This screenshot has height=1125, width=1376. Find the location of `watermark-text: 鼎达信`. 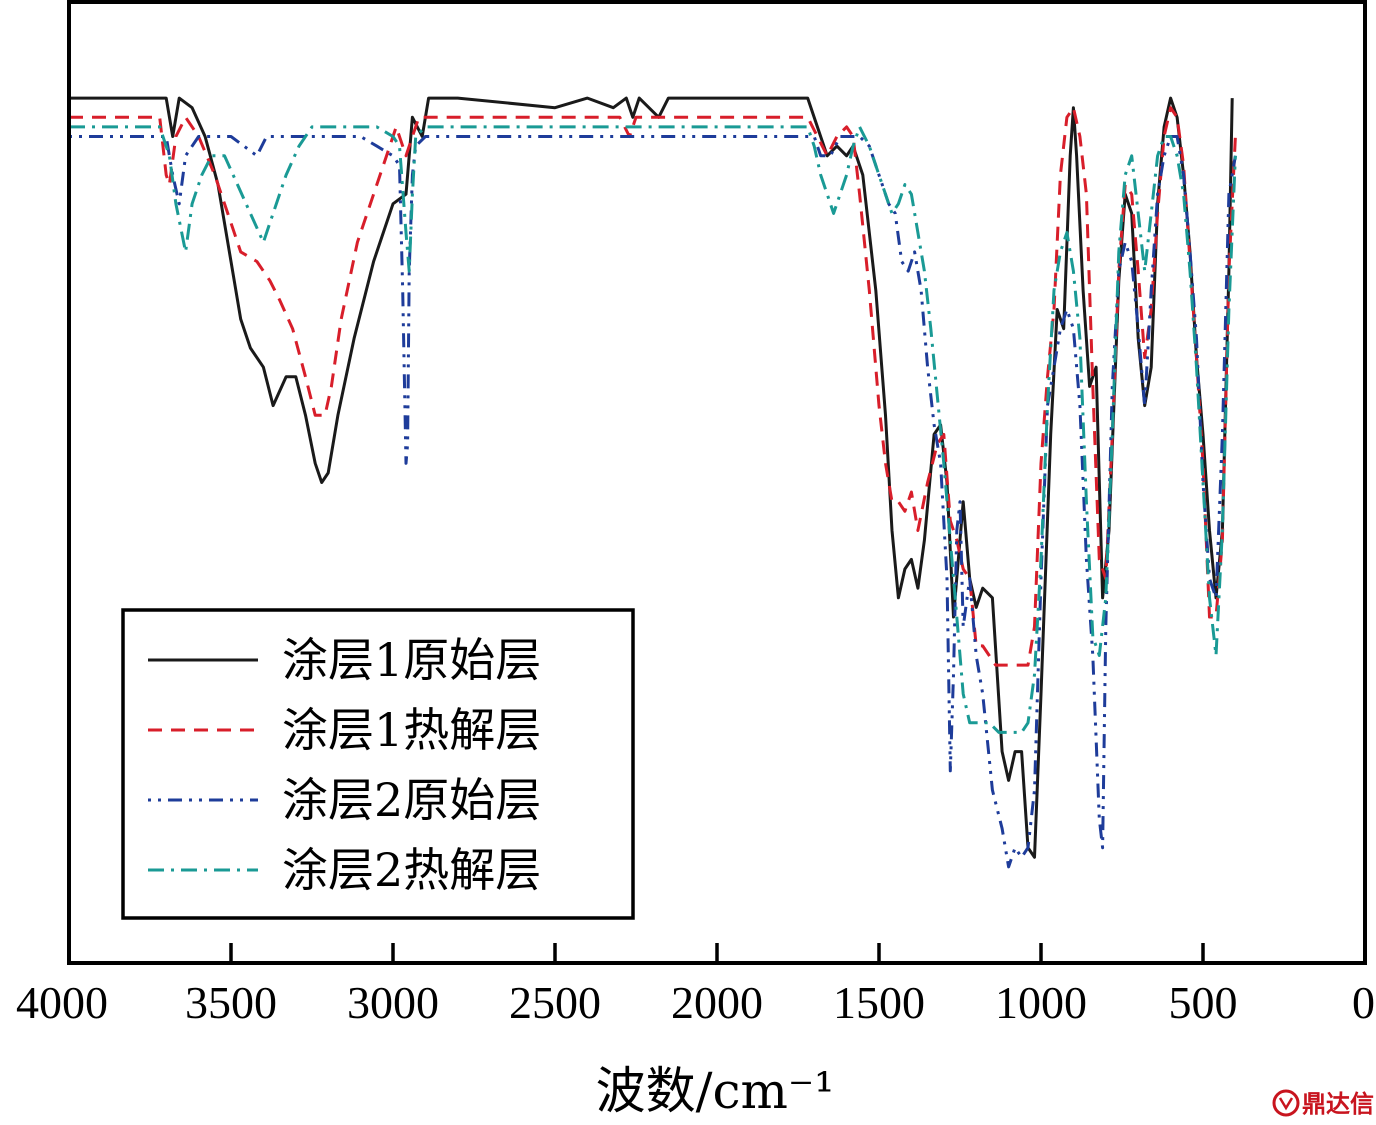

watermark-text: 鼎达信 is located at coordinates (1338, 1104).